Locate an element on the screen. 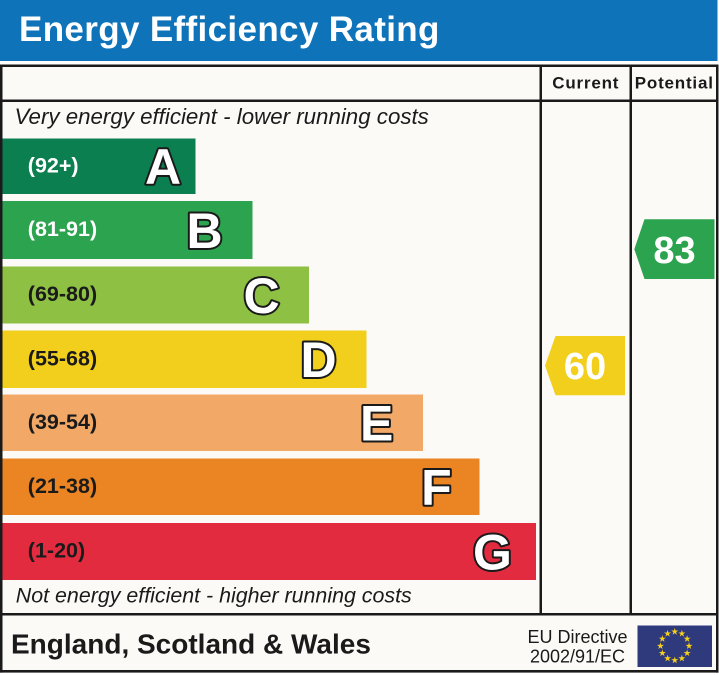  svg-text: EU Directive is located at coordinates (577, 637).